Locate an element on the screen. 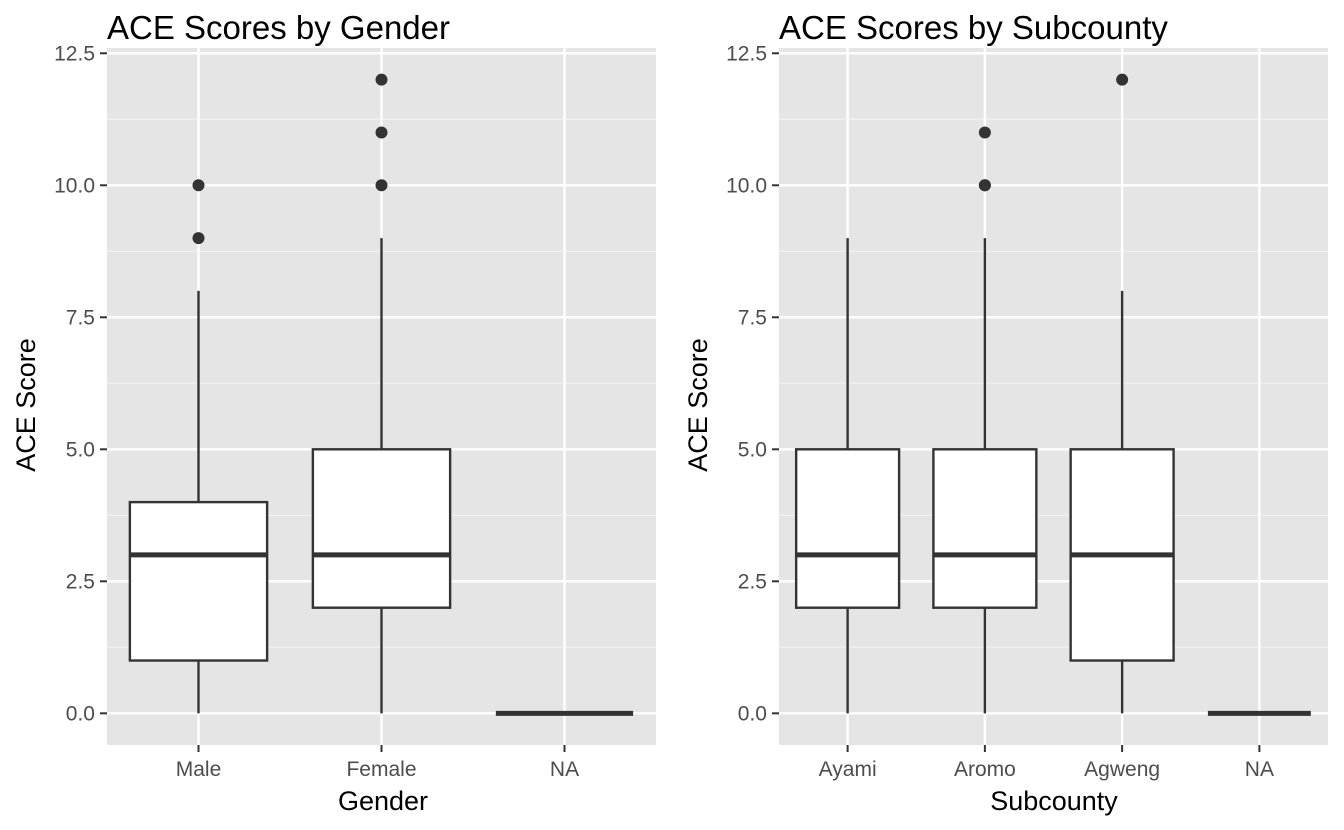 This screenshot has width=1344, height=830. x-tick-label: Ayami is located at coordinates (848, 769).